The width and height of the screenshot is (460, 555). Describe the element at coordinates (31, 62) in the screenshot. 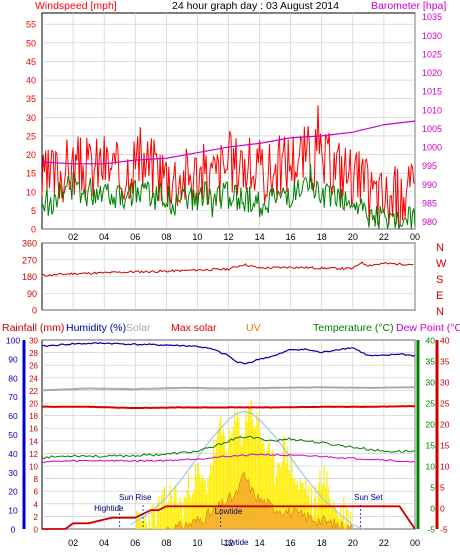

I see `wind-tick-label: 45` at that location.